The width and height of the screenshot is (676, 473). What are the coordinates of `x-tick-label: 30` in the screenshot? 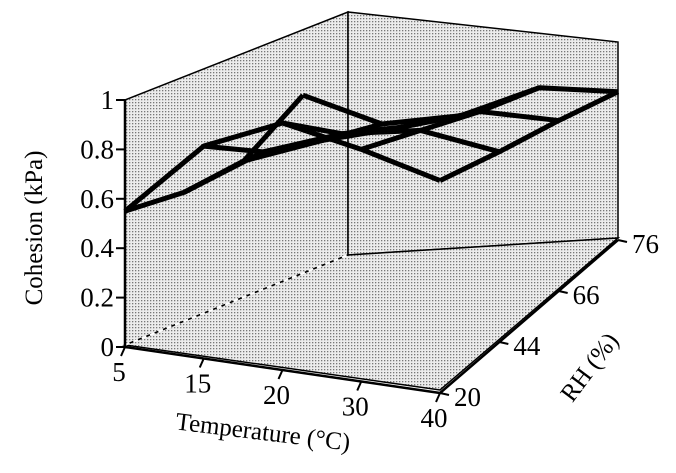 It's located at (355, 407).